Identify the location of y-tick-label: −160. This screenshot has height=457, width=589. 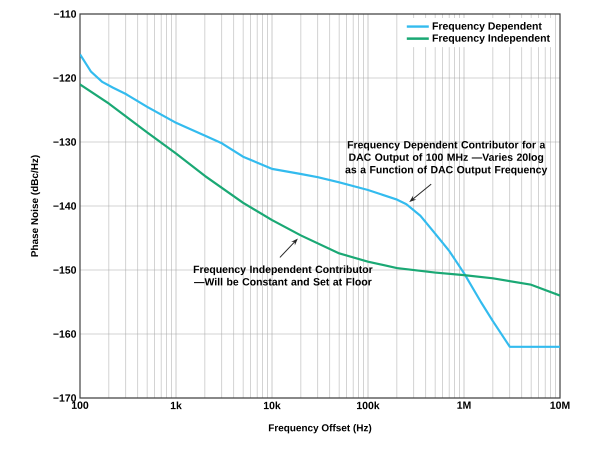
(64, 334).